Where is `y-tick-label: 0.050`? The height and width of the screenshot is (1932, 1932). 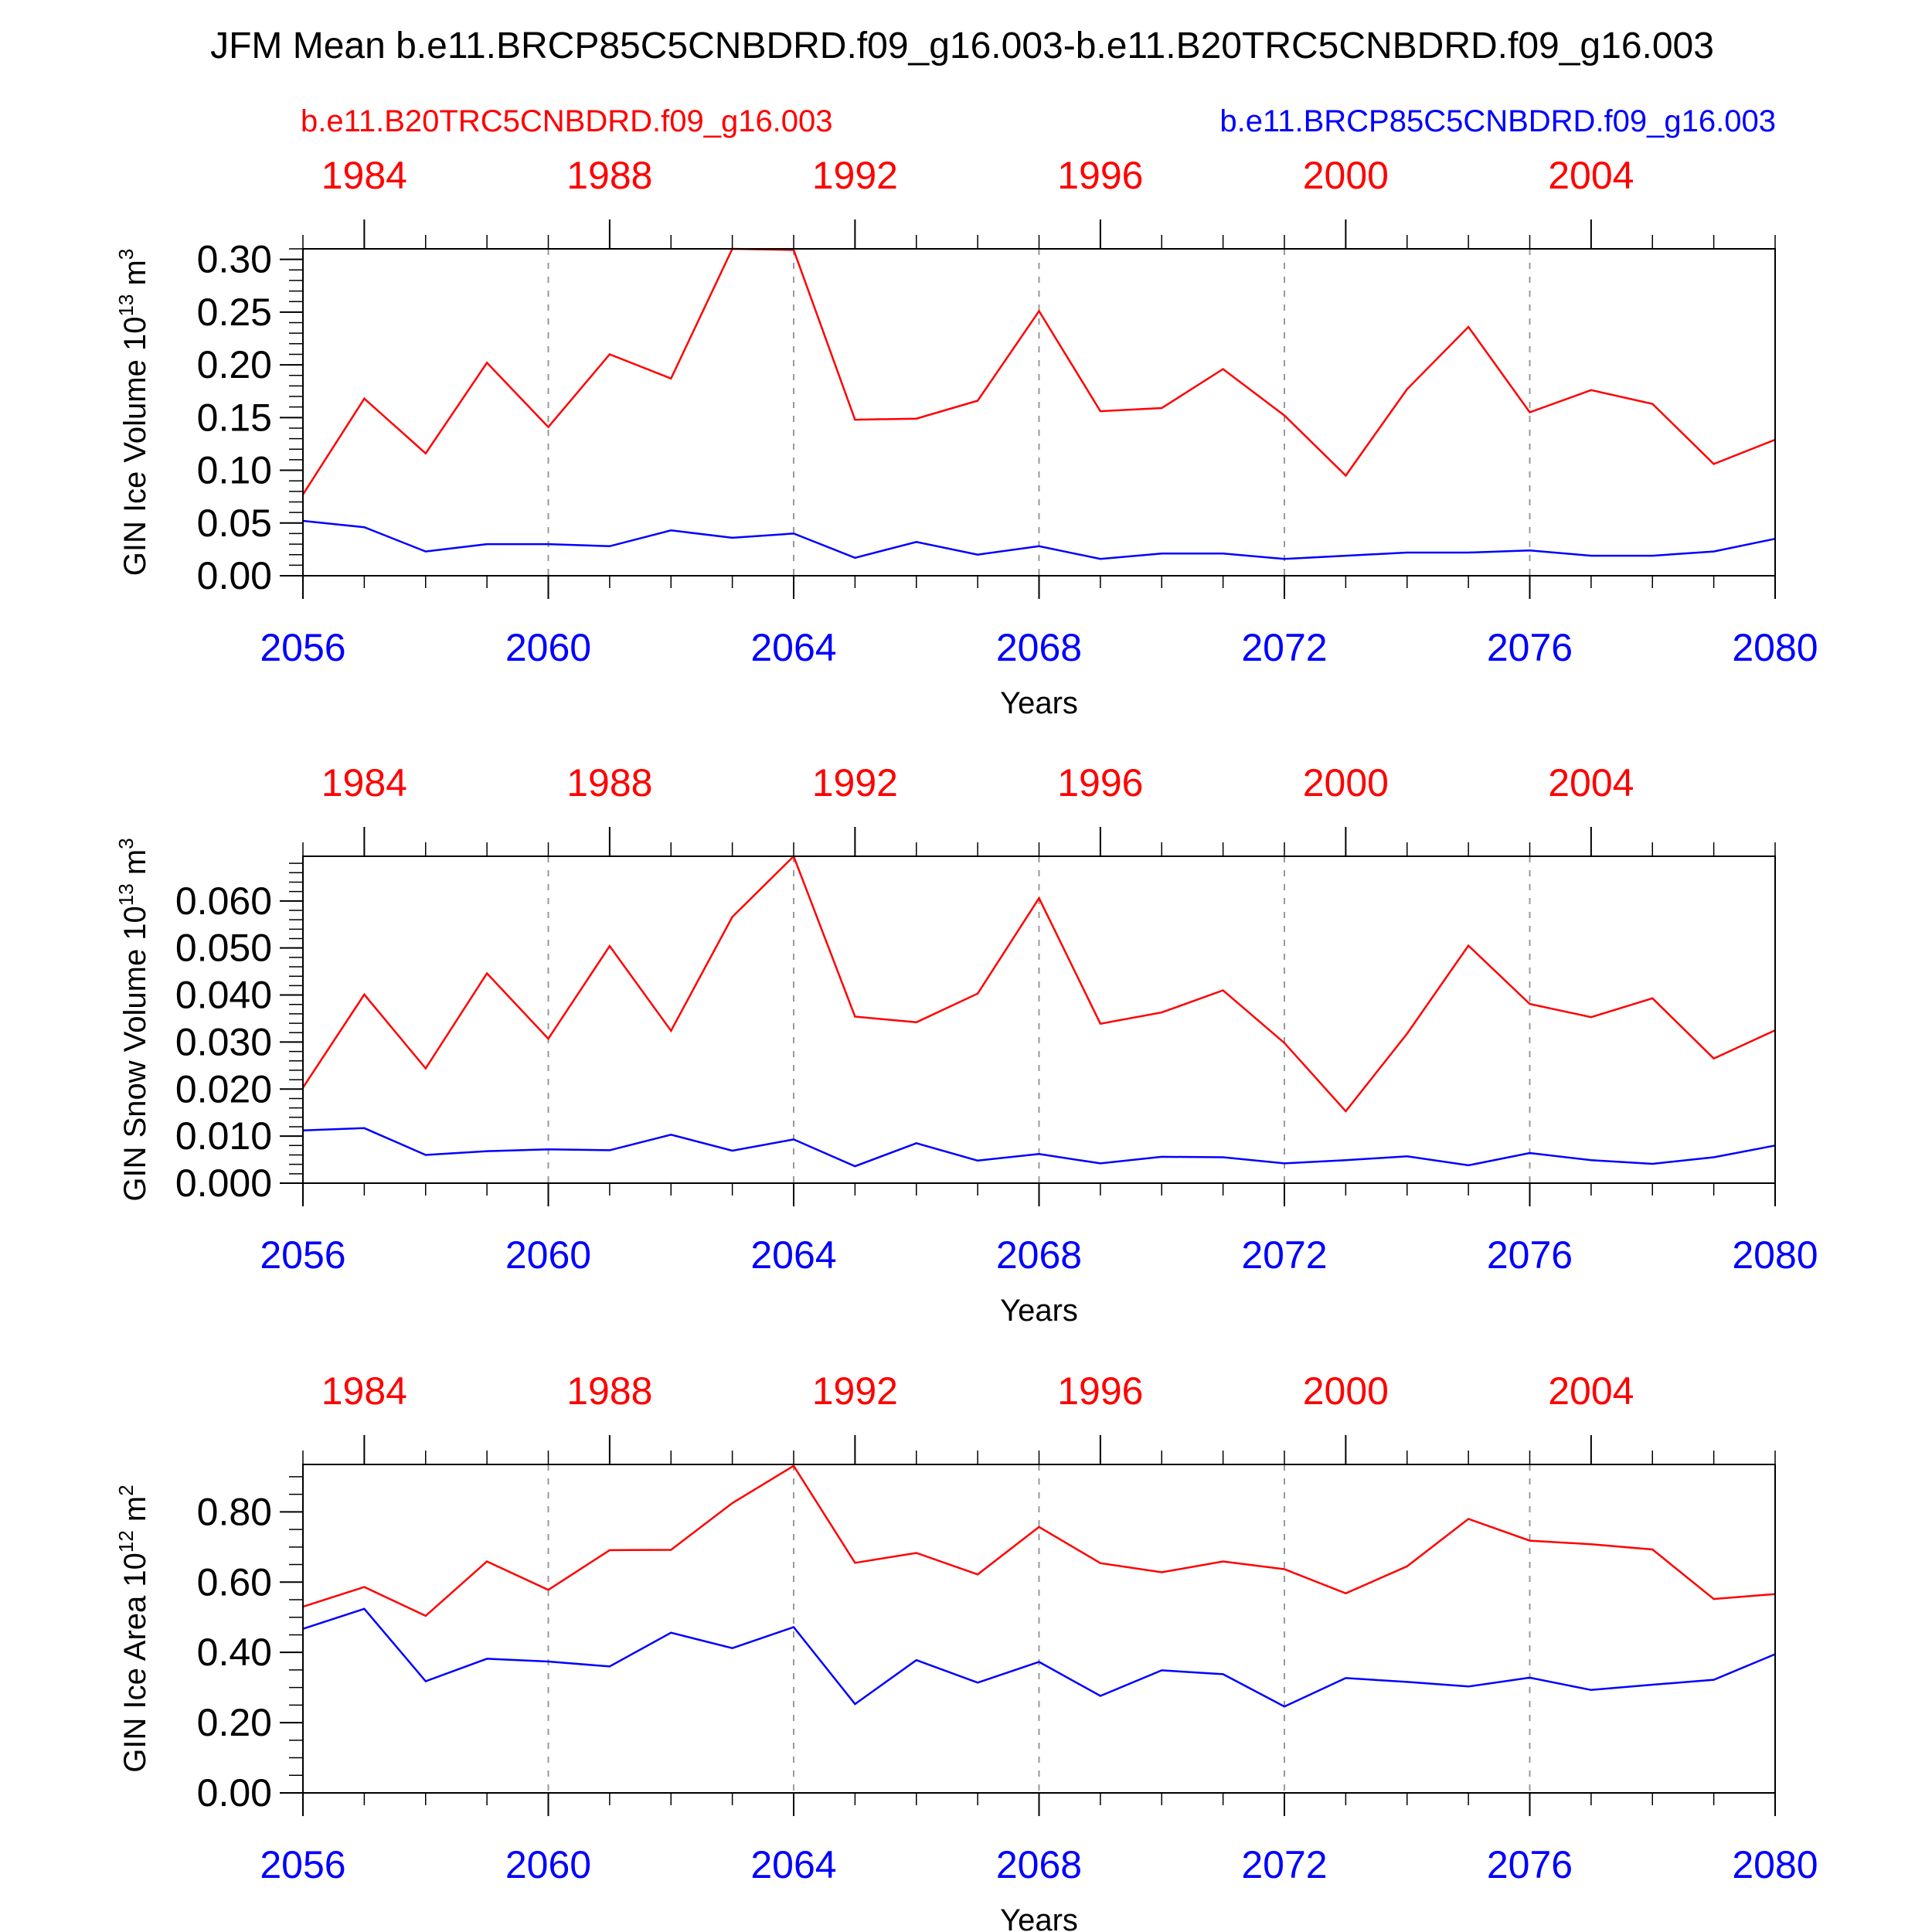 y-tick-label: 0.050 is located at coordinates (223, 949).